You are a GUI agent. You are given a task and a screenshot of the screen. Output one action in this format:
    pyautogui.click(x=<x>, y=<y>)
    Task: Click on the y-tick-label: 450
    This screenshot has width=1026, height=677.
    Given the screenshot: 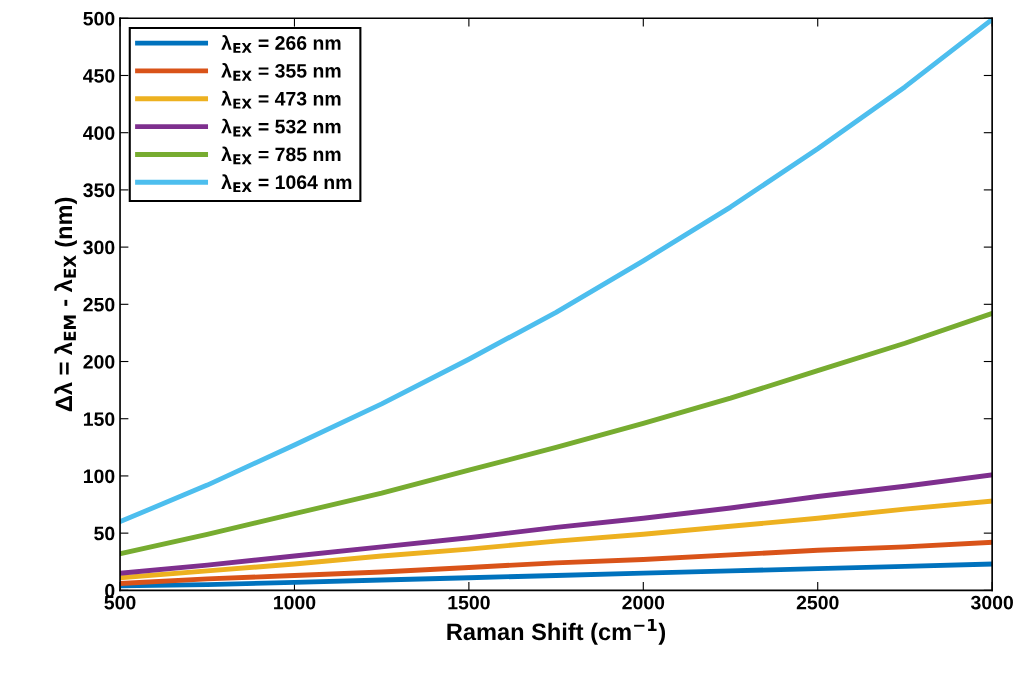 What is the action you would take?
    pyautogui.click(x=99, y=75)
    